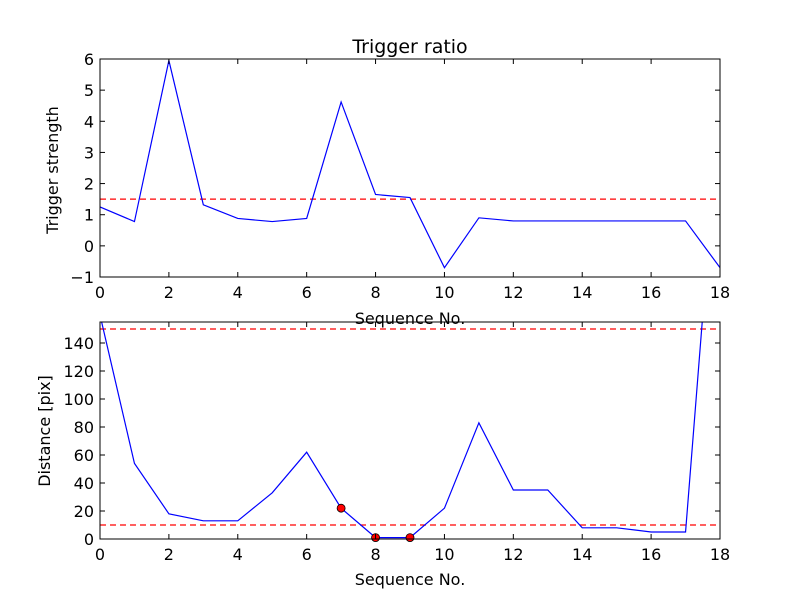 The width and height of the screenshot is (800, 600). Describe the element at coordinates (84, 483) in the screenshot. I see `y-tick-label: 40` at that location.